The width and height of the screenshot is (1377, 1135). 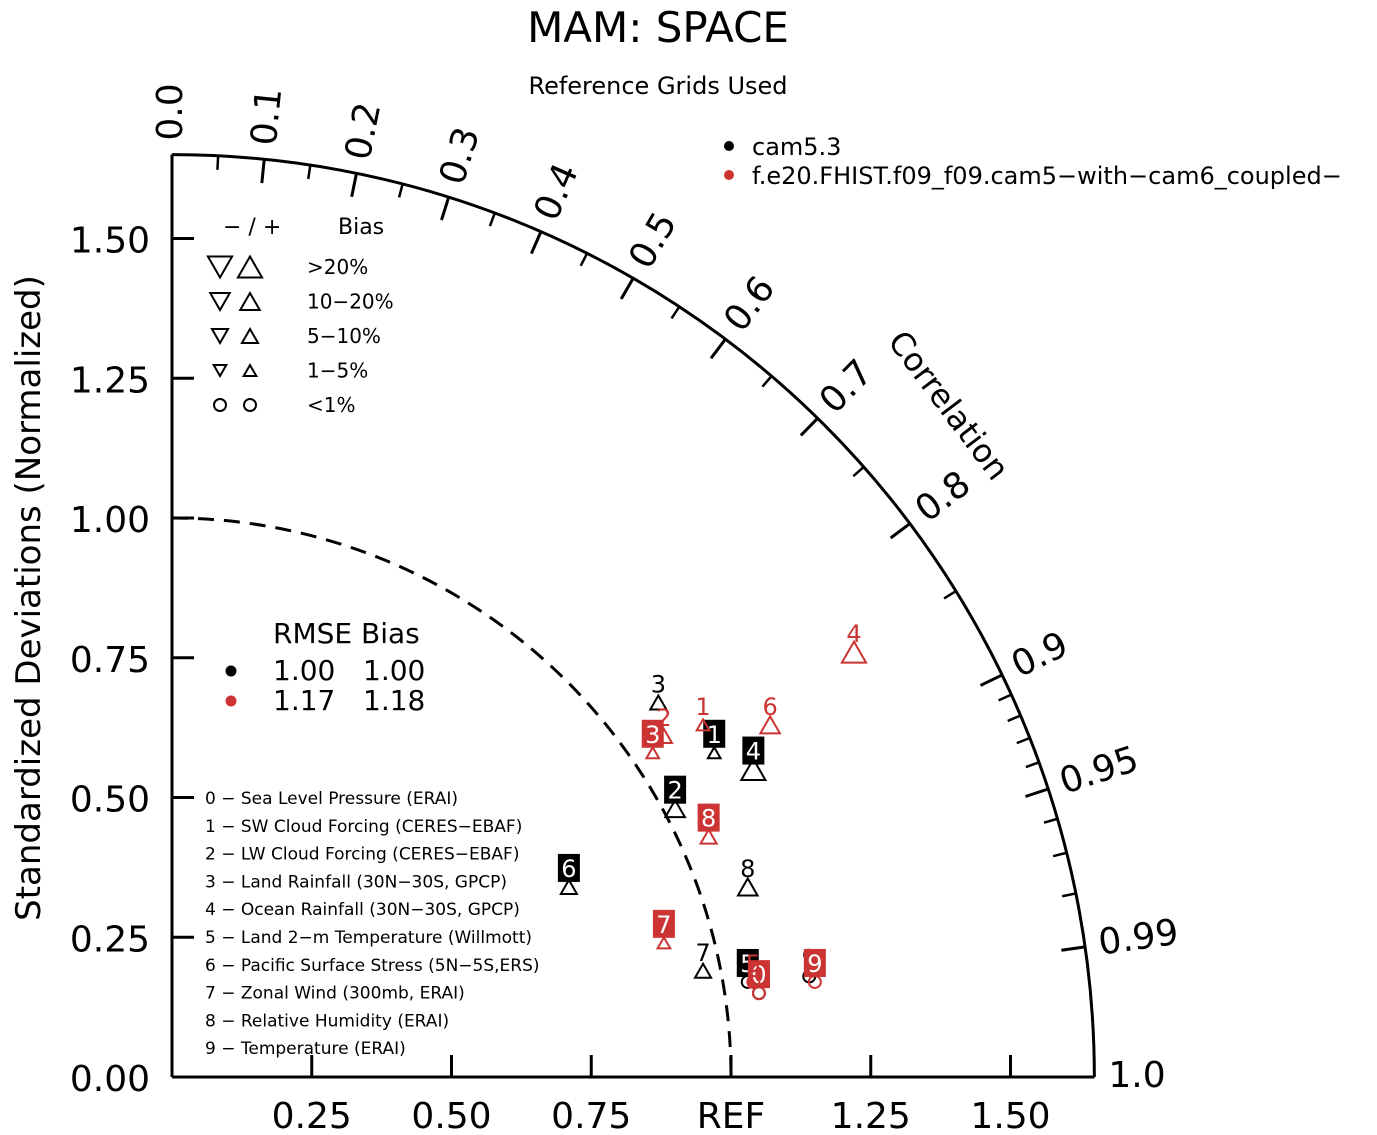 I want to click on bias-legend-label: <1%, so click(x=331, y=405).